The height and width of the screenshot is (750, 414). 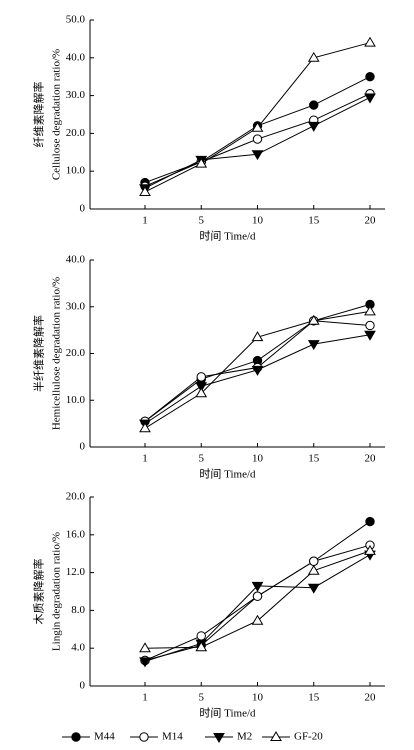 I want to click on y-axis-title-cn: 半纤维素降解率, so click(x=39, y=353).